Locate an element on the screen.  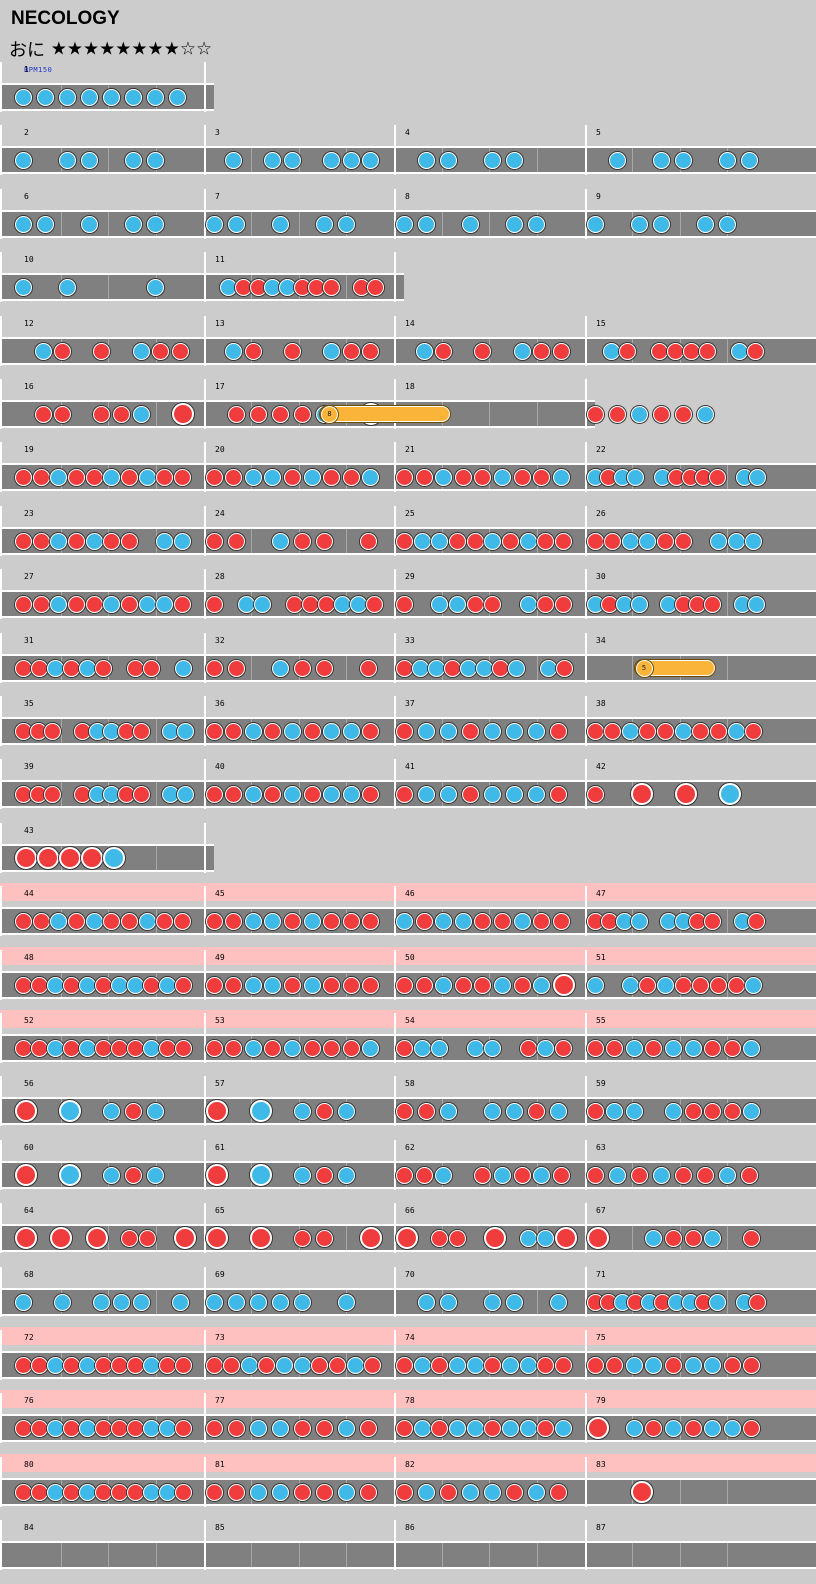
difficulty-stars: ★★★★★★★★☆☆ is located at coordinates (131, 49).